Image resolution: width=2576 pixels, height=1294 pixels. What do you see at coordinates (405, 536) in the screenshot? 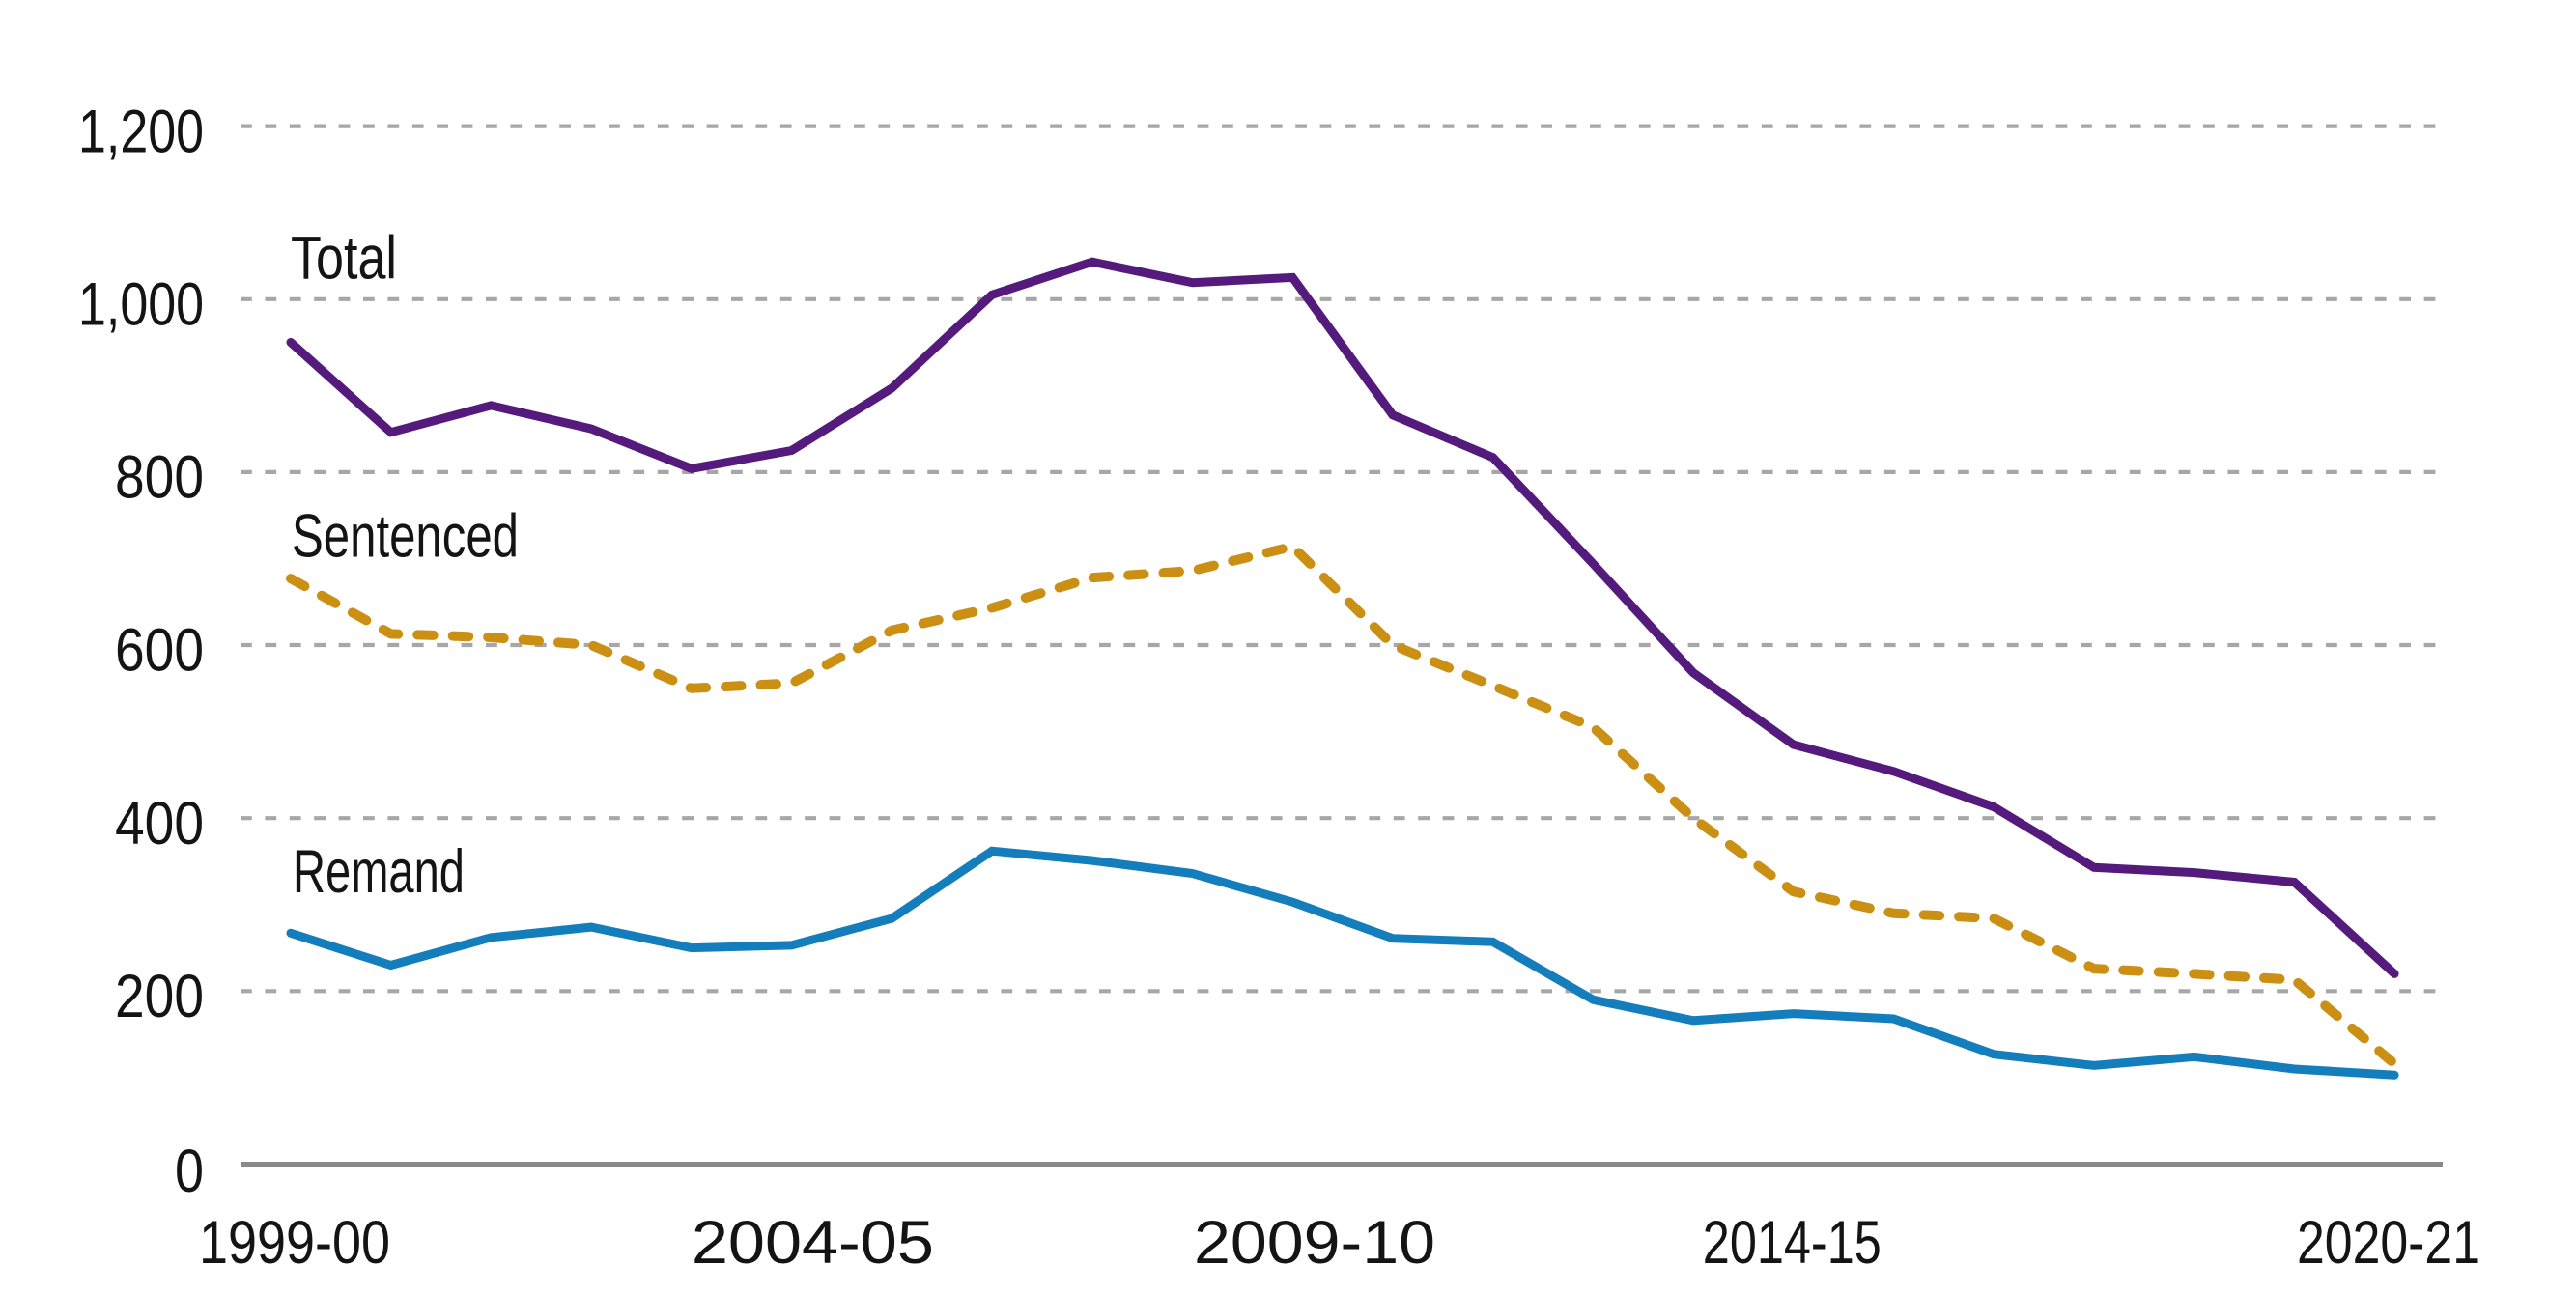
I see `svg-text: Sentenced` at bounding box center [405, 536].